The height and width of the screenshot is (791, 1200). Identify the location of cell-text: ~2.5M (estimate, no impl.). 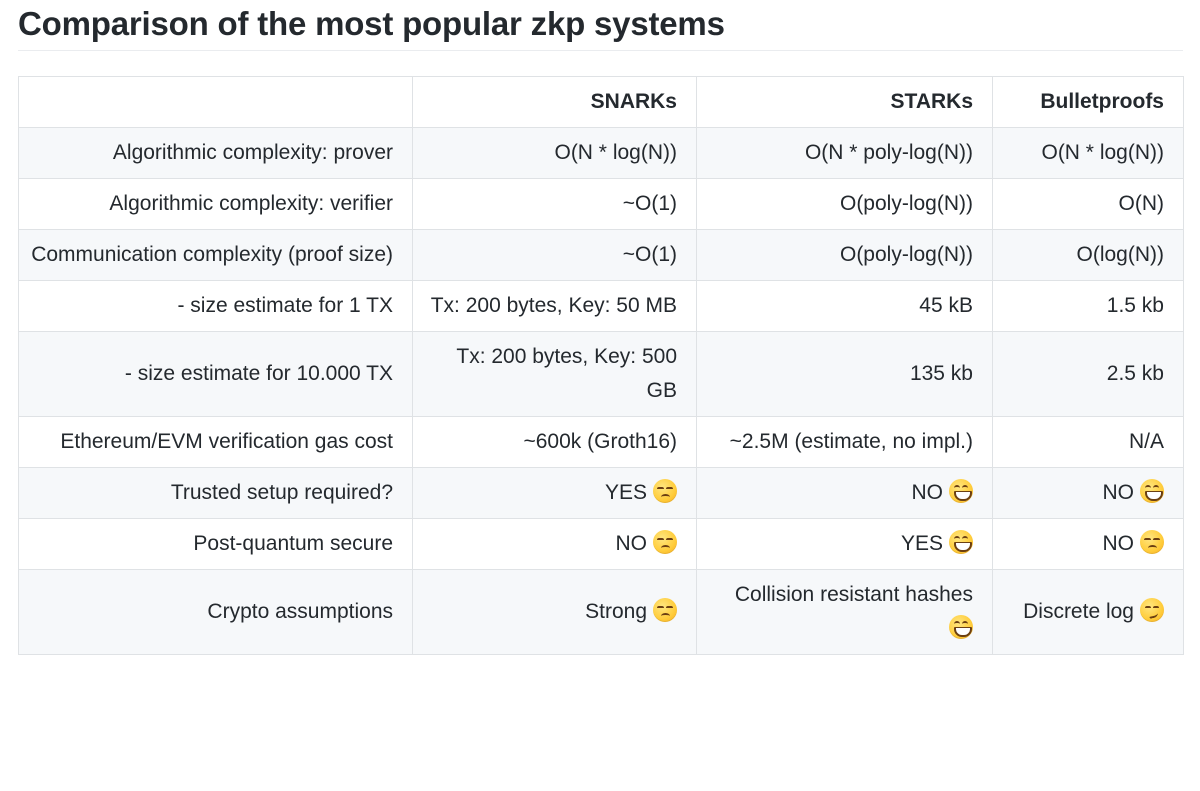
(851, 441).